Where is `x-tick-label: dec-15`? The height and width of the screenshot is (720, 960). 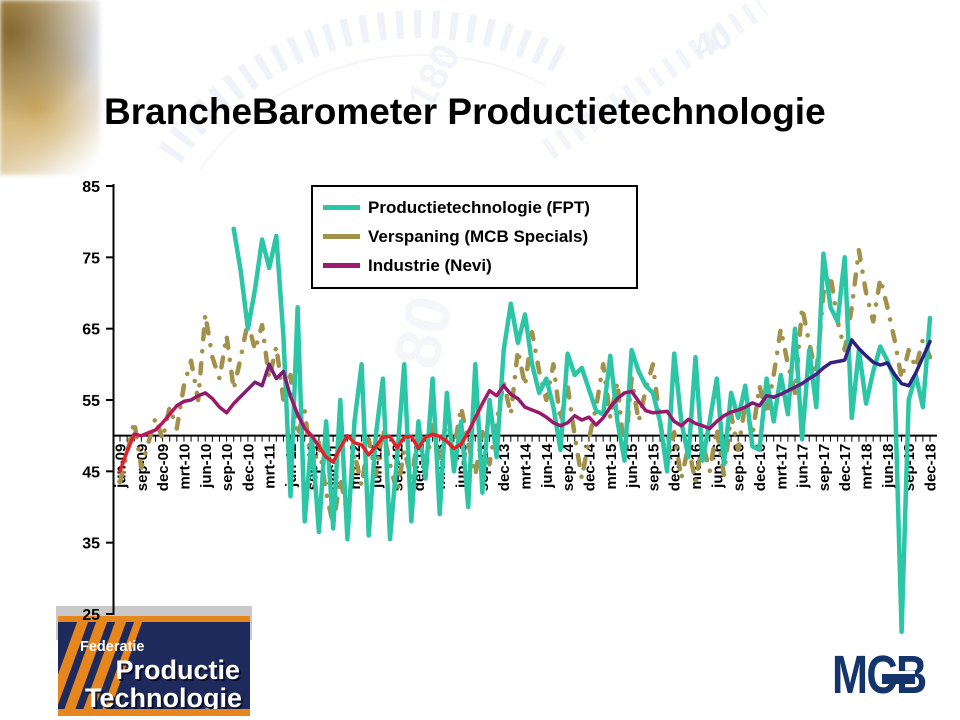
x-tick-label: dec-15 is located at coordinates (675, 468).